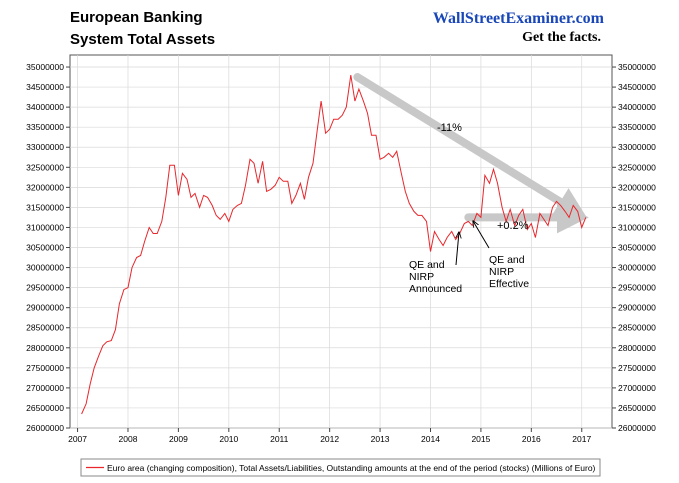 The image size is (679, 483). Describe the element at coordinates (637, 67) in the screenshot. I see `y-tick-label-right: 35000000` at that location.